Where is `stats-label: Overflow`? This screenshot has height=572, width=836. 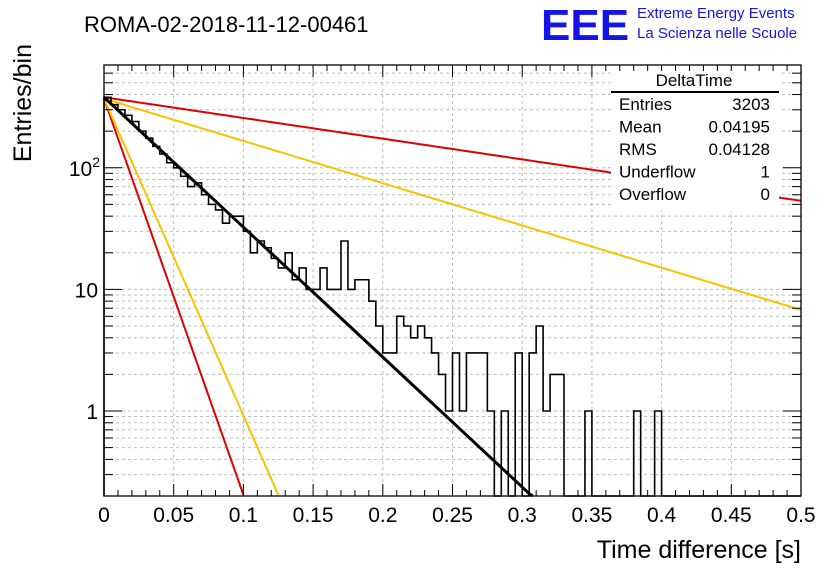
stats-label: Overflow is located at coordinates (653, 194).